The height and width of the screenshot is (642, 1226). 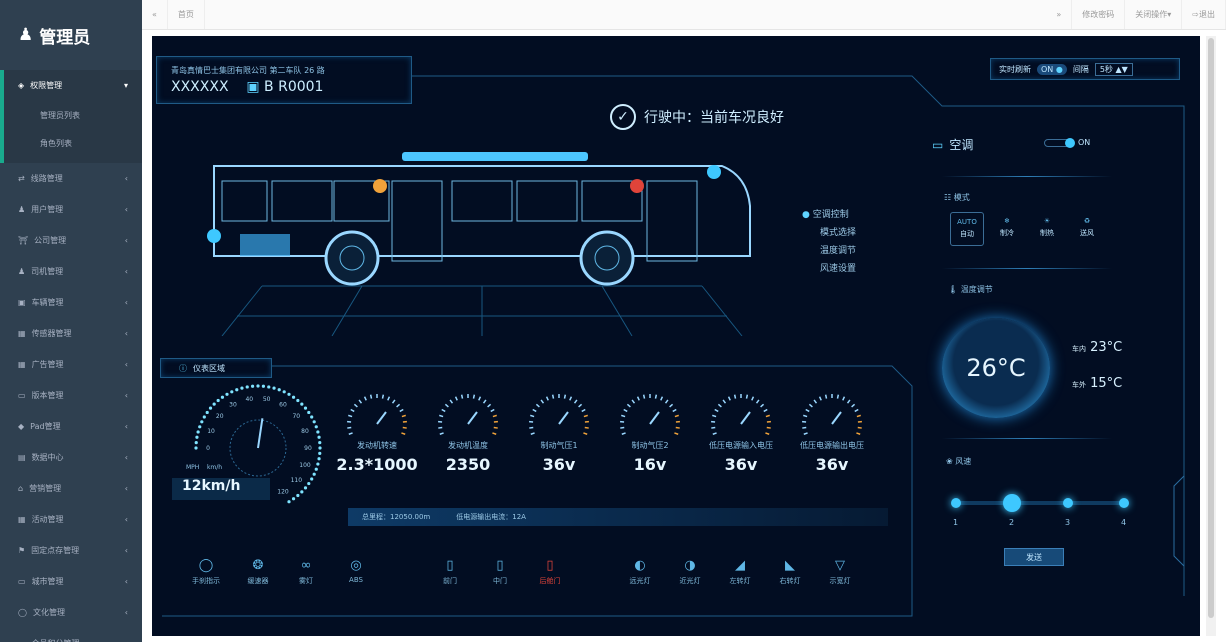 What do you see at coordinates (22, 640) in the screenshot?
I see `card-icon: ▭` at bounding box center [22, 640].